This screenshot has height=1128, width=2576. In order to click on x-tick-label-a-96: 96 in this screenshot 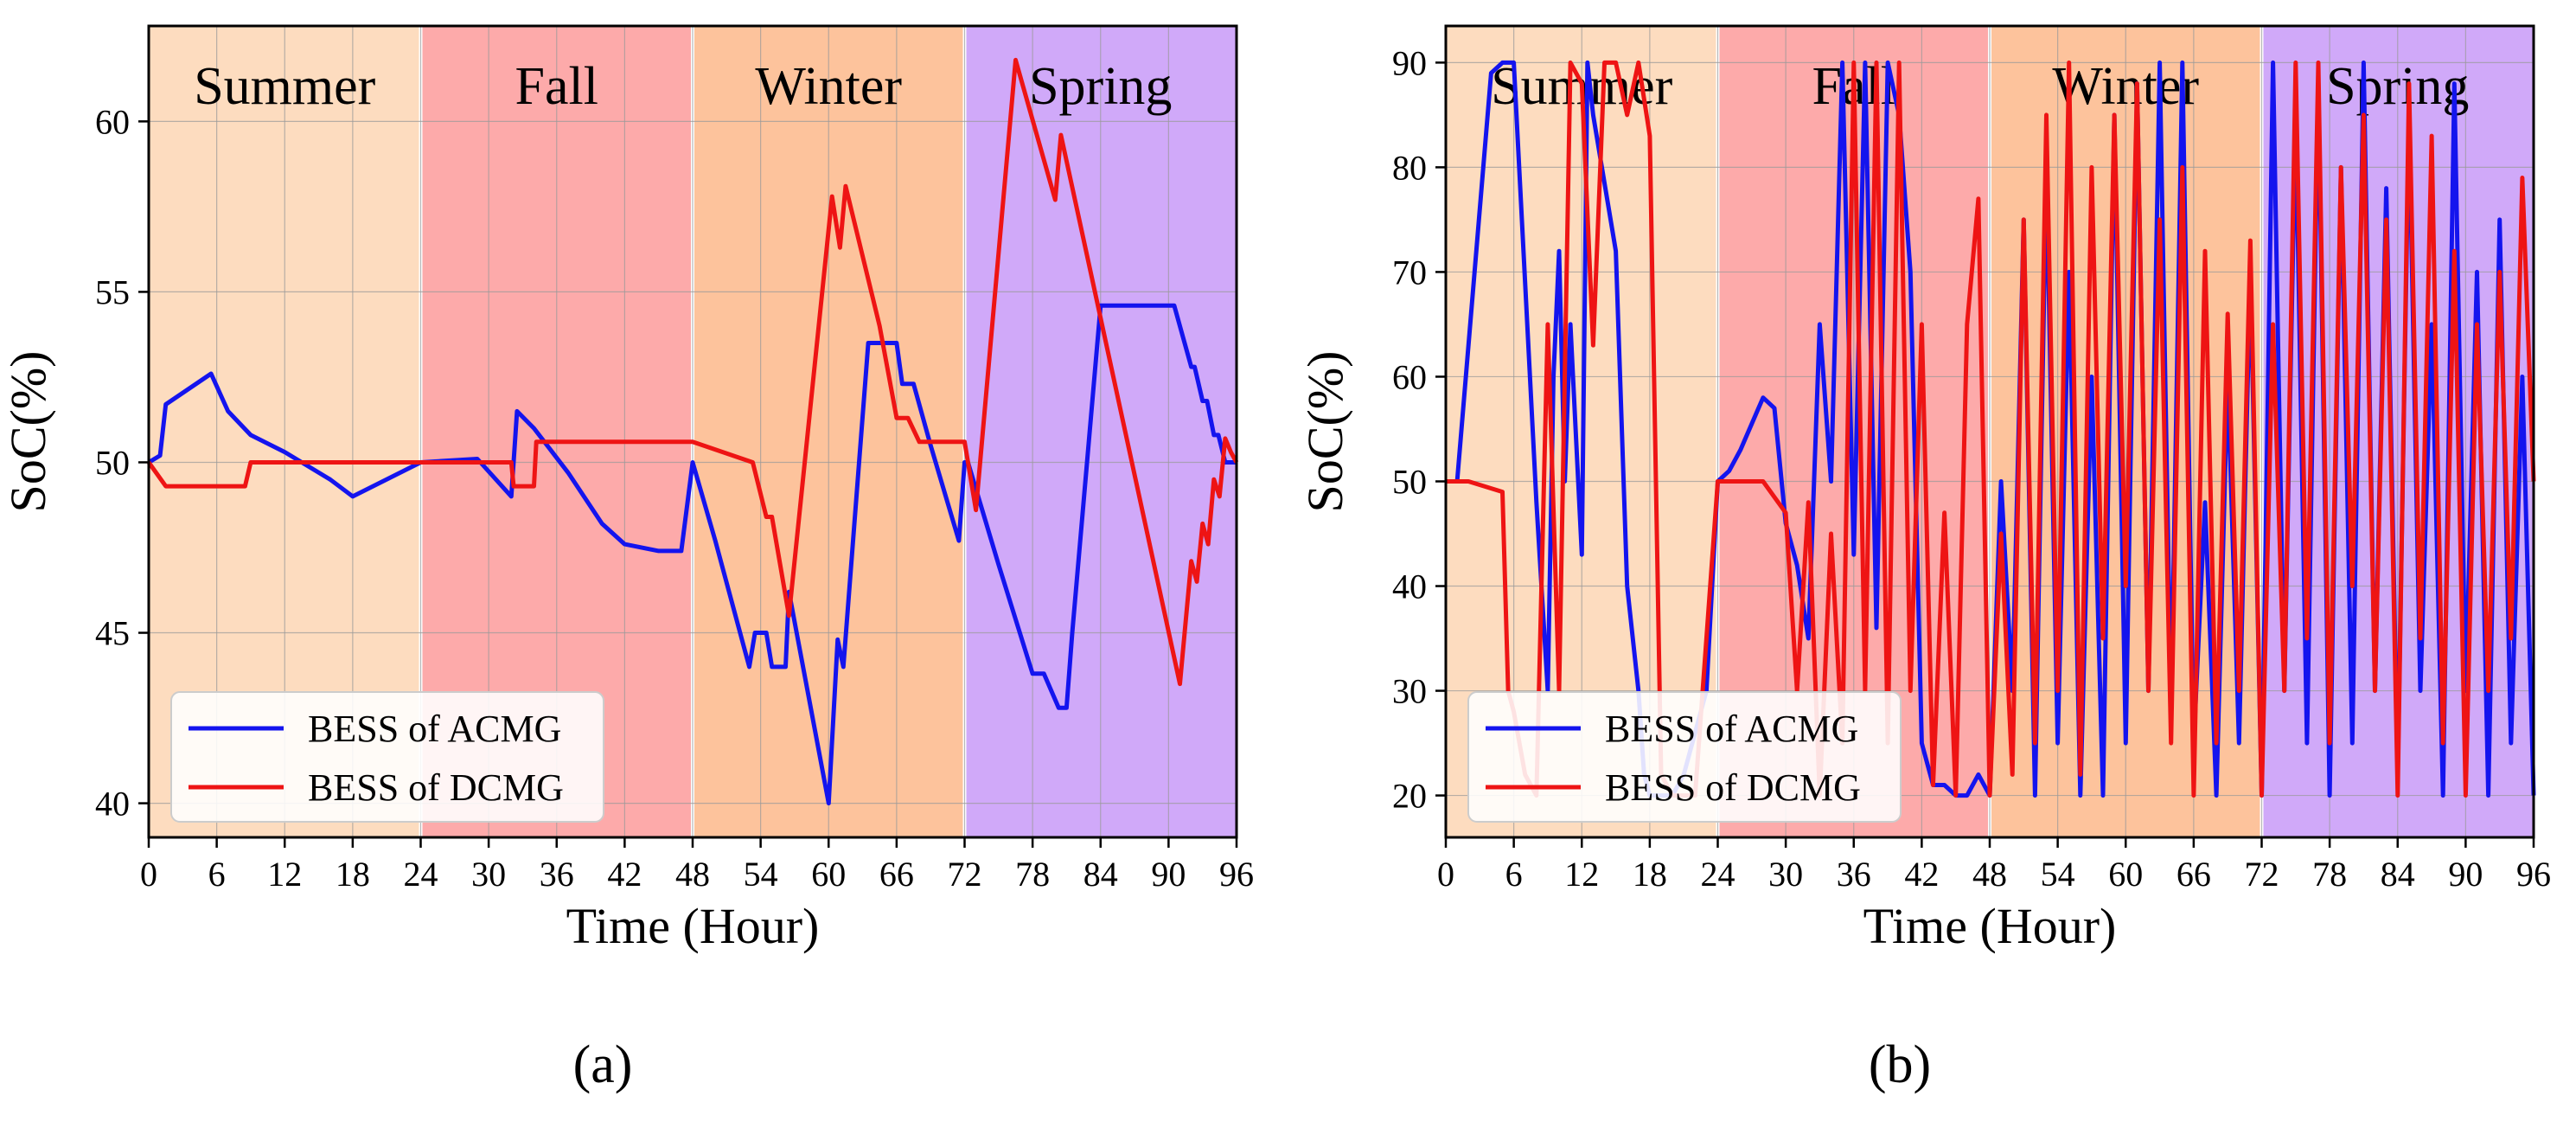, I will do `click(1236, 874)`.